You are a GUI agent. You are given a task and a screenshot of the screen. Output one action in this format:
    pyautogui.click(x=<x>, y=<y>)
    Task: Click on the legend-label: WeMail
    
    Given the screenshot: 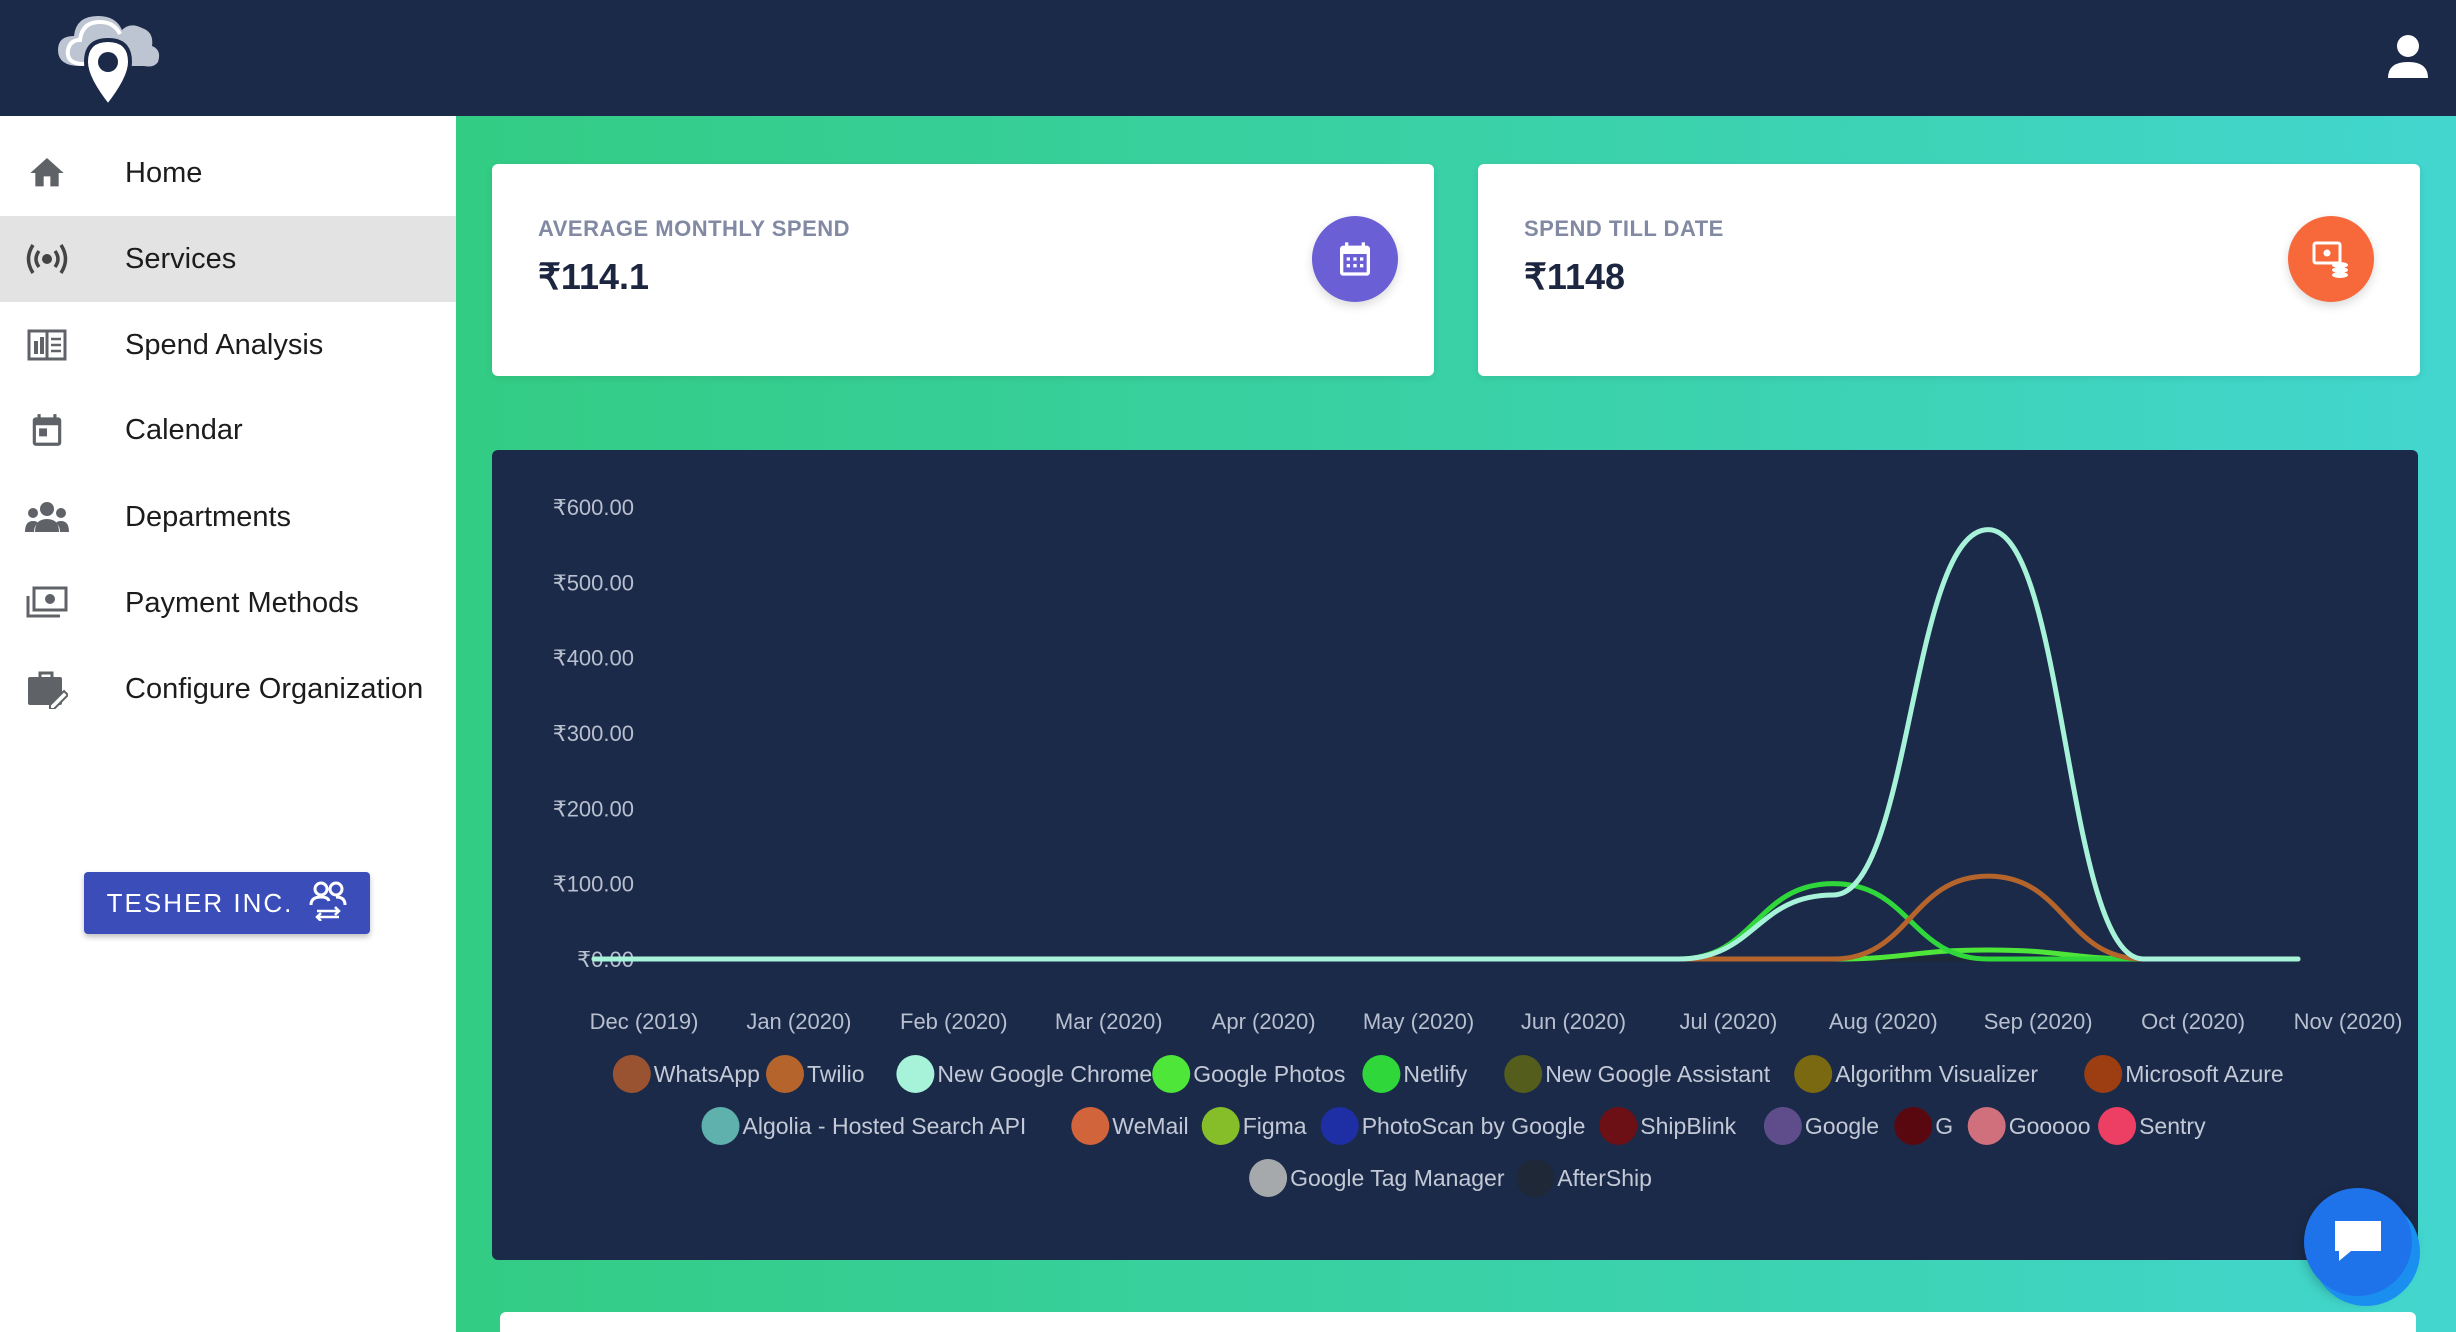 What is the action you would take?
    pyautogui.click(x=1150, y=1126)
    